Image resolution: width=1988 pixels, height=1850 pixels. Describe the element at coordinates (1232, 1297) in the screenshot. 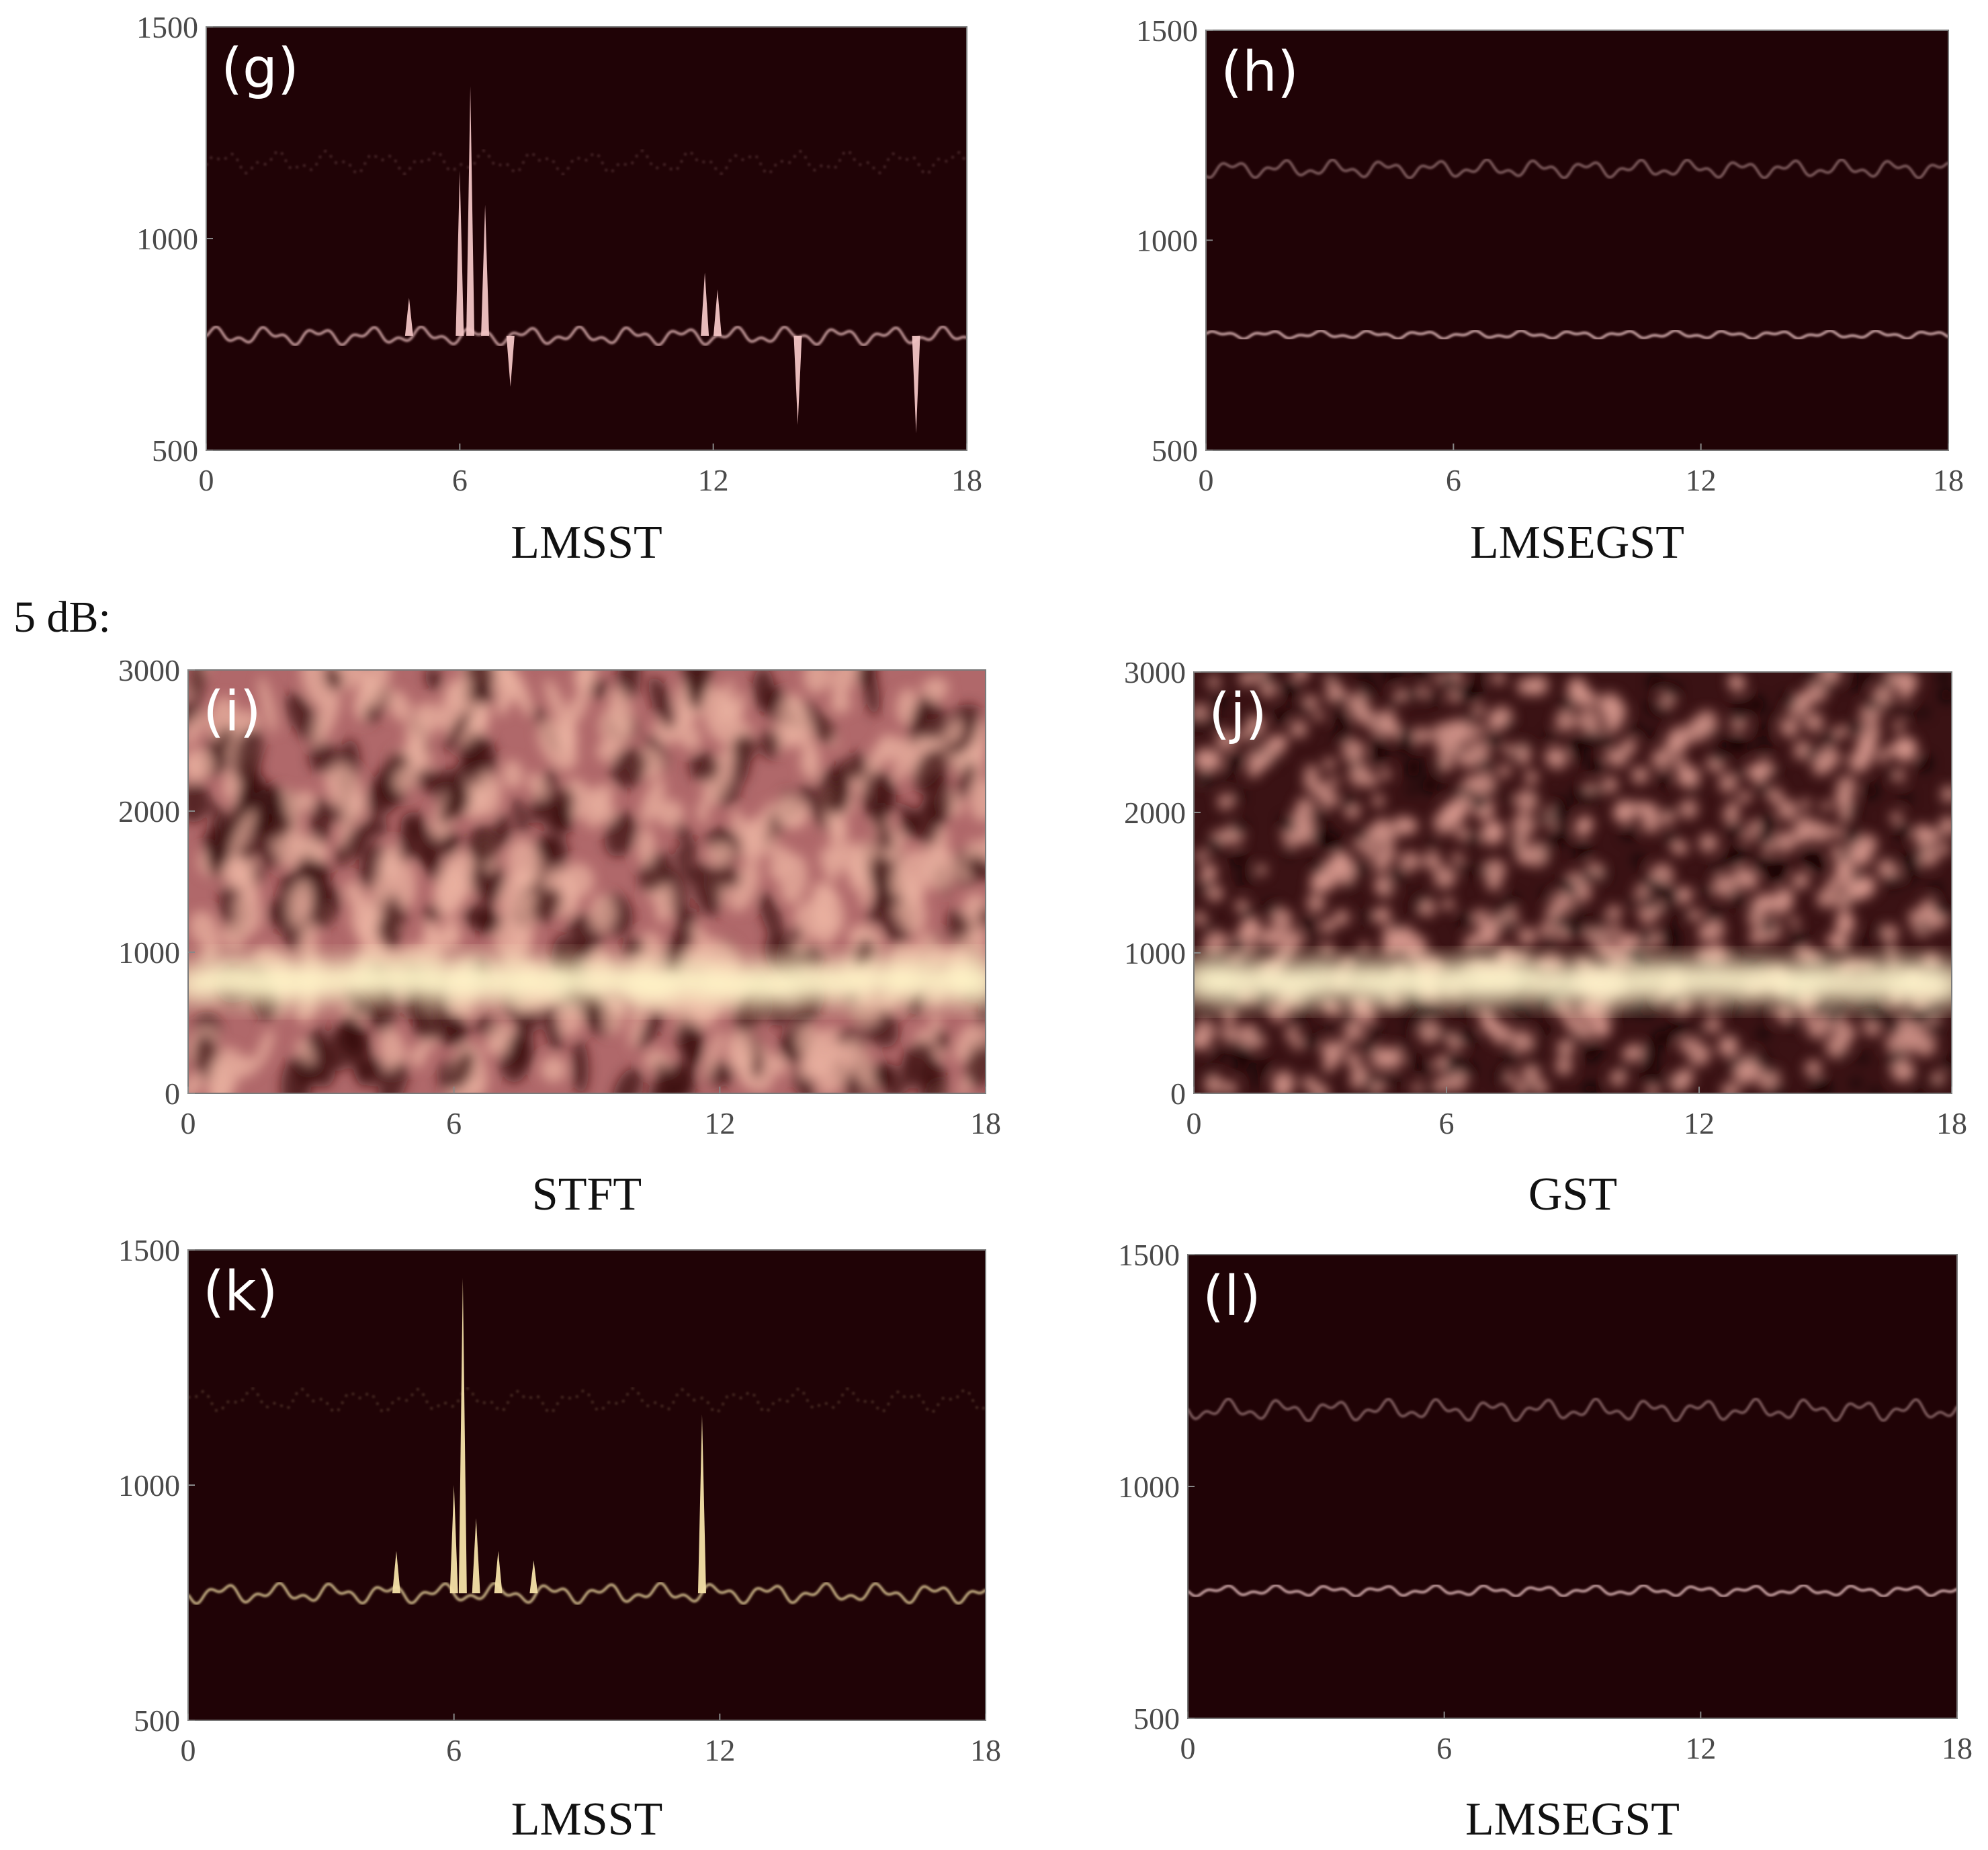

I see `panel-label: (l)` at that location.